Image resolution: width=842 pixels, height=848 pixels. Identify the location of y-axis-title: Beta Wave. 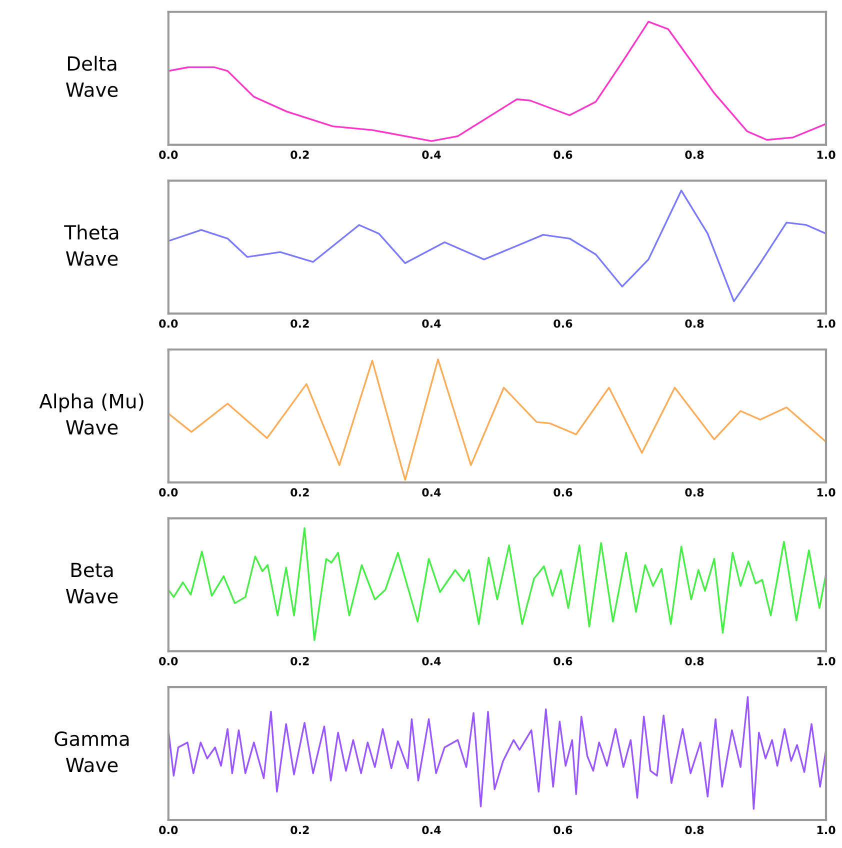
(92, 583).